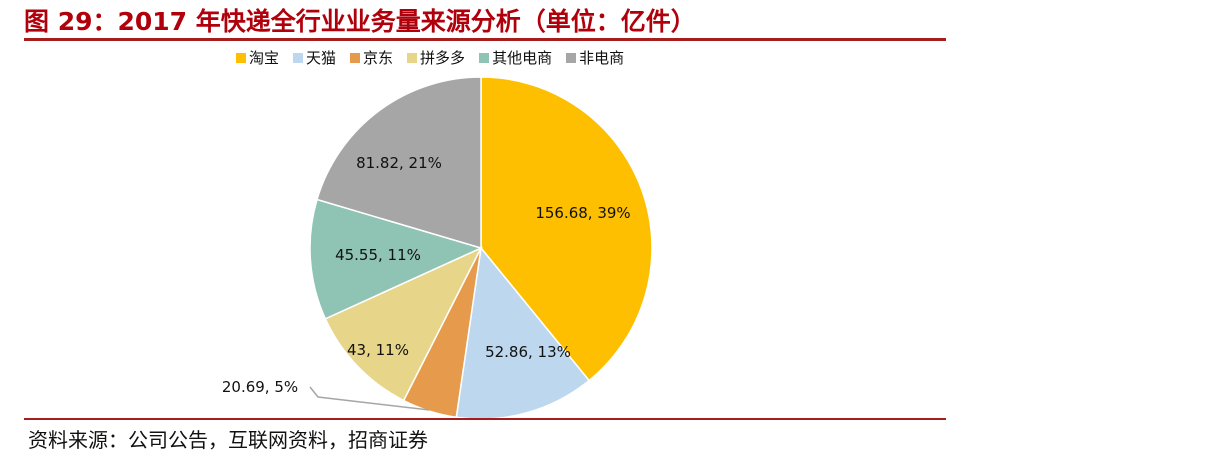 This screenshot has height=453, width=1209. Describe the element at coordinates (241, 57) in the screenshot. I see `legend-swatch-taobao` at that location.